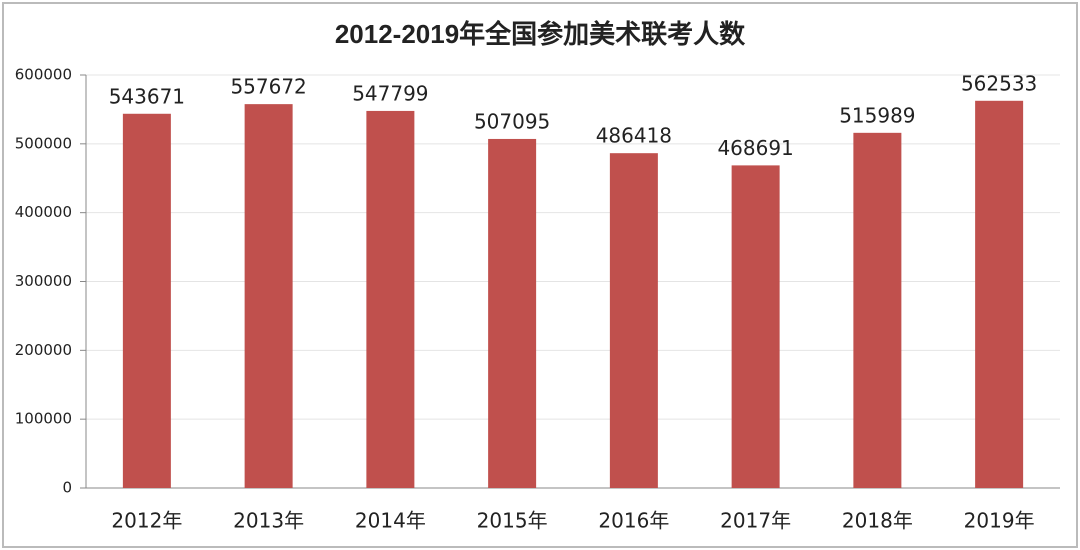 The height and width of the screenshot is (550, 1080). Describe the element at coordinates (633, 521) in the screenshot. I see `x-tick-label: 2016年` at that location.